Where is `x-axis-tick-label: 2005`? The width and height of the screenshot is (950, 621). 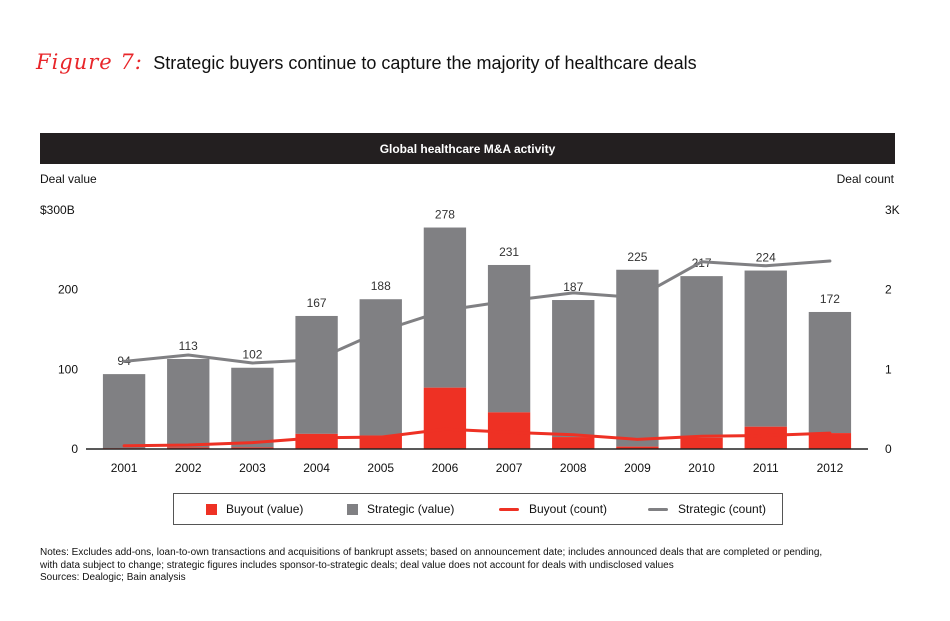
x-axis-tick-label: 2005 is located at coordinates (380, 468).